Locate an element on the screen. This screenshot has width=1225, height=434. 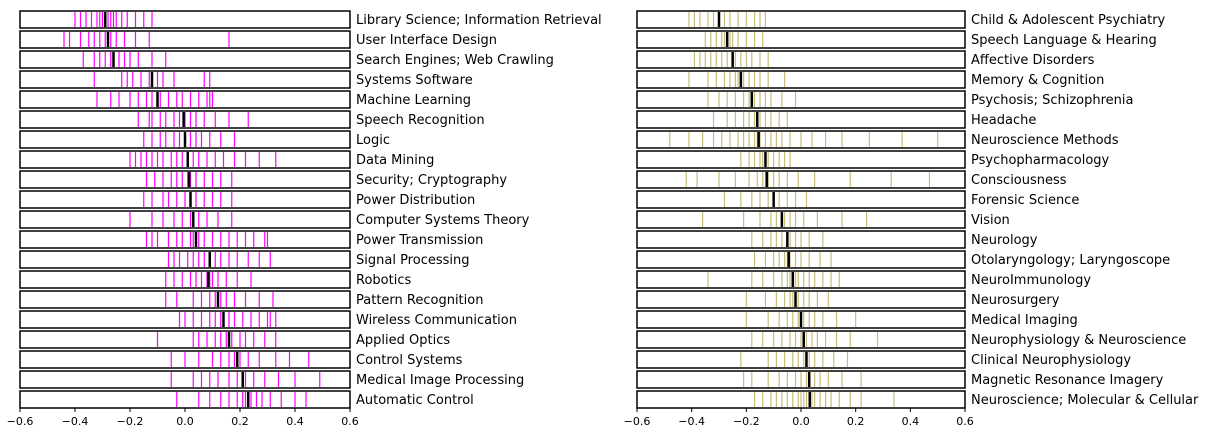
row-label: Affective Disorders is located at coordinates (1033, 60).